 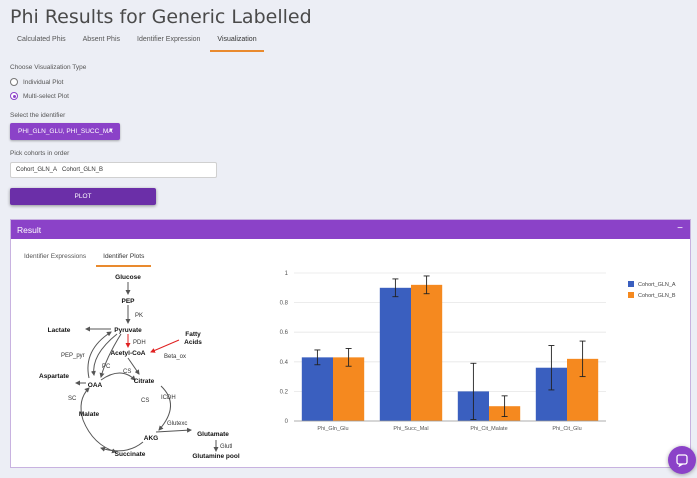 What do you see at coordinates (106, 367) in the screenshot?
I see `enzyme-pc: PC` at bounding box center [106, 367].